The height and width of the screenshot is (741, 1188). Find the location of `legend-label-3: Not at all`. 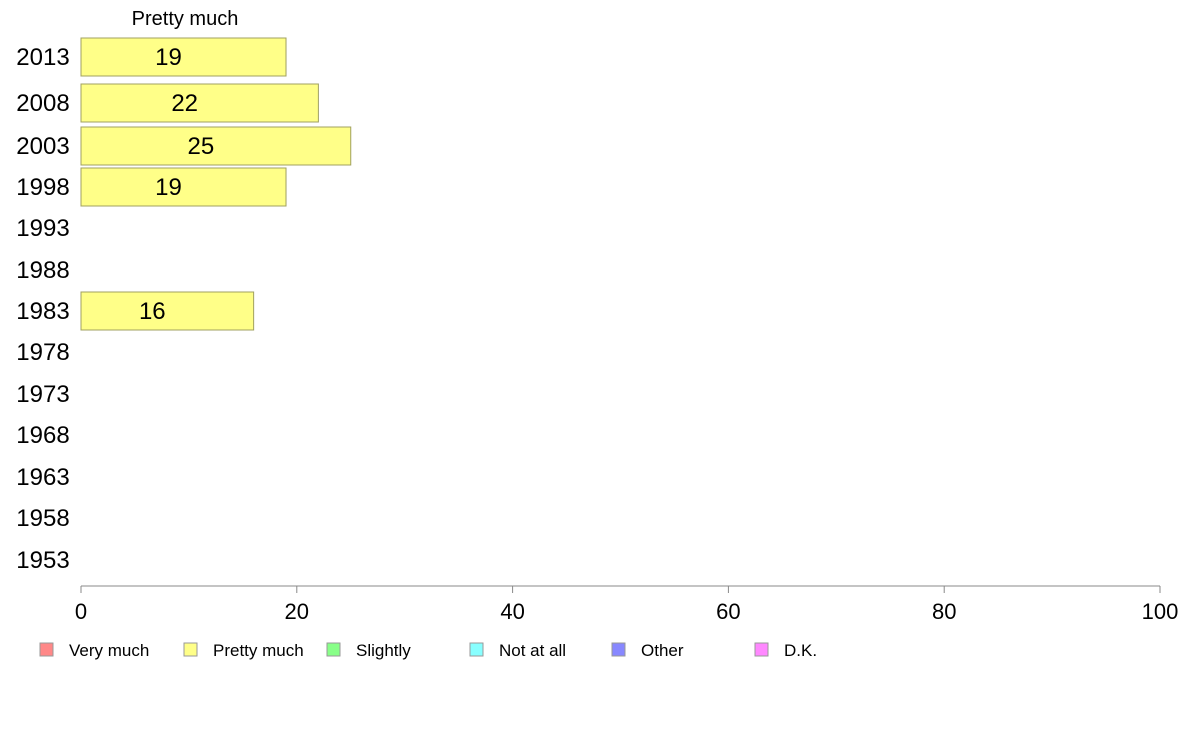

legend-label-3: Not at all is located at coordinates (532, 650).